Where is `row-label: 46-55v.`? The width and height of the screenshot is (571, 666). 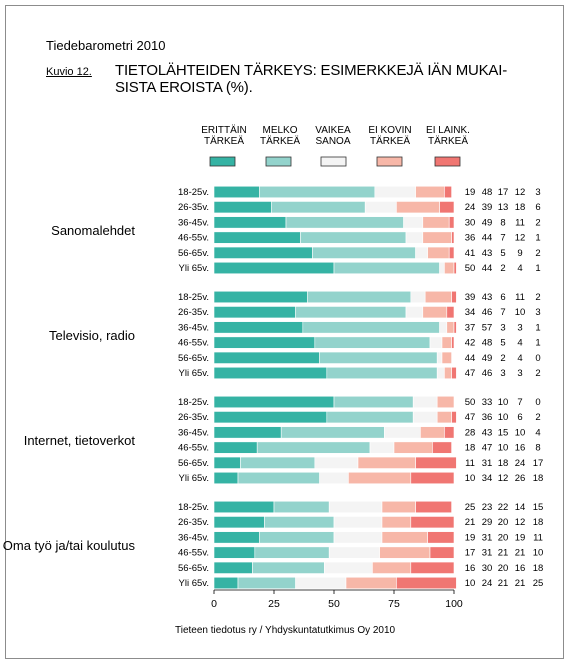
row-label: 46-55v. is located at coordinates (193, 553).